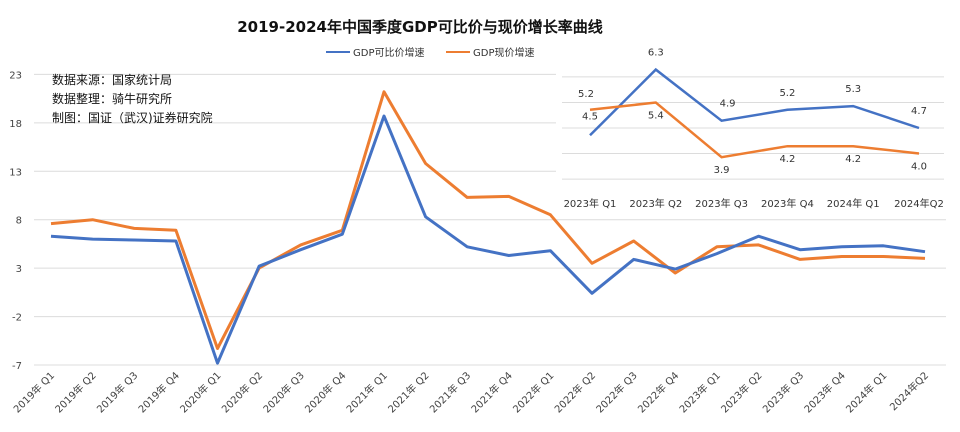 This screenshot has width=960, height=432. I want to click on inset-current-data-label: 5.2, so click(586, 94).